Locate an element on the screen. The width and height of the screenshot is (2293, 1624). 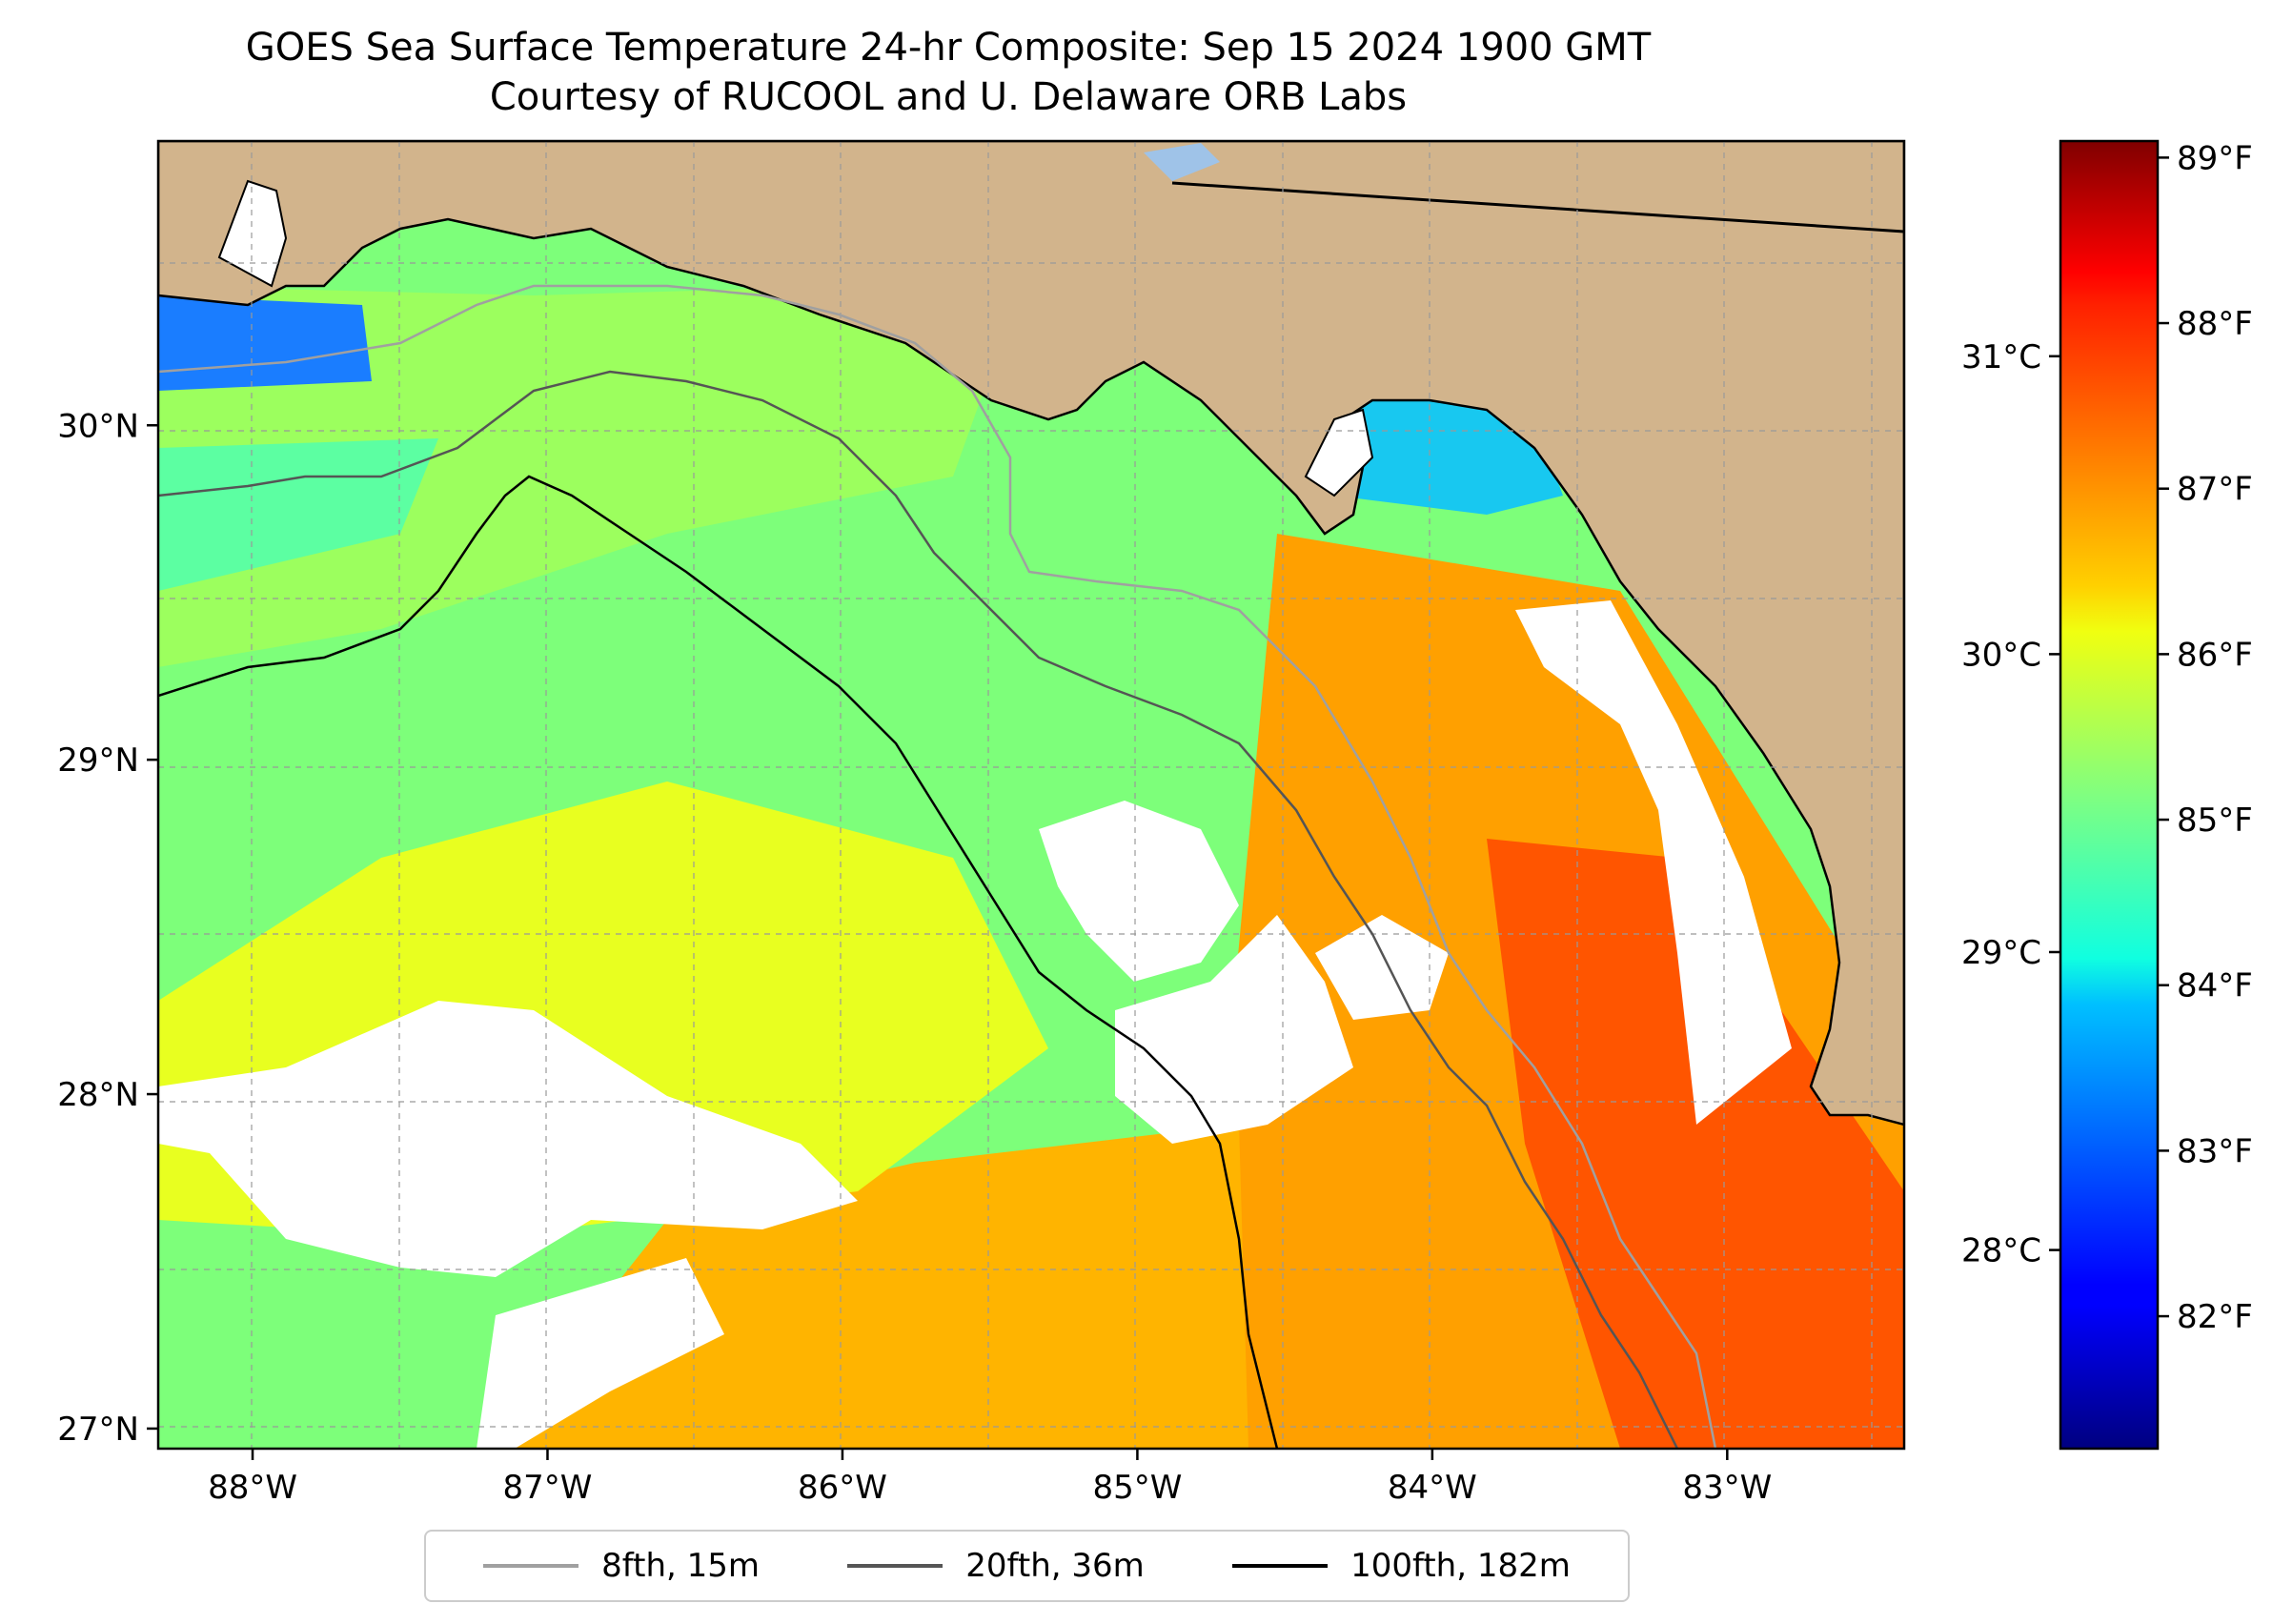
colorbar-celsius-axis: 28°C 29°C 30°C 31°C is located at coordinates (2011, 804).